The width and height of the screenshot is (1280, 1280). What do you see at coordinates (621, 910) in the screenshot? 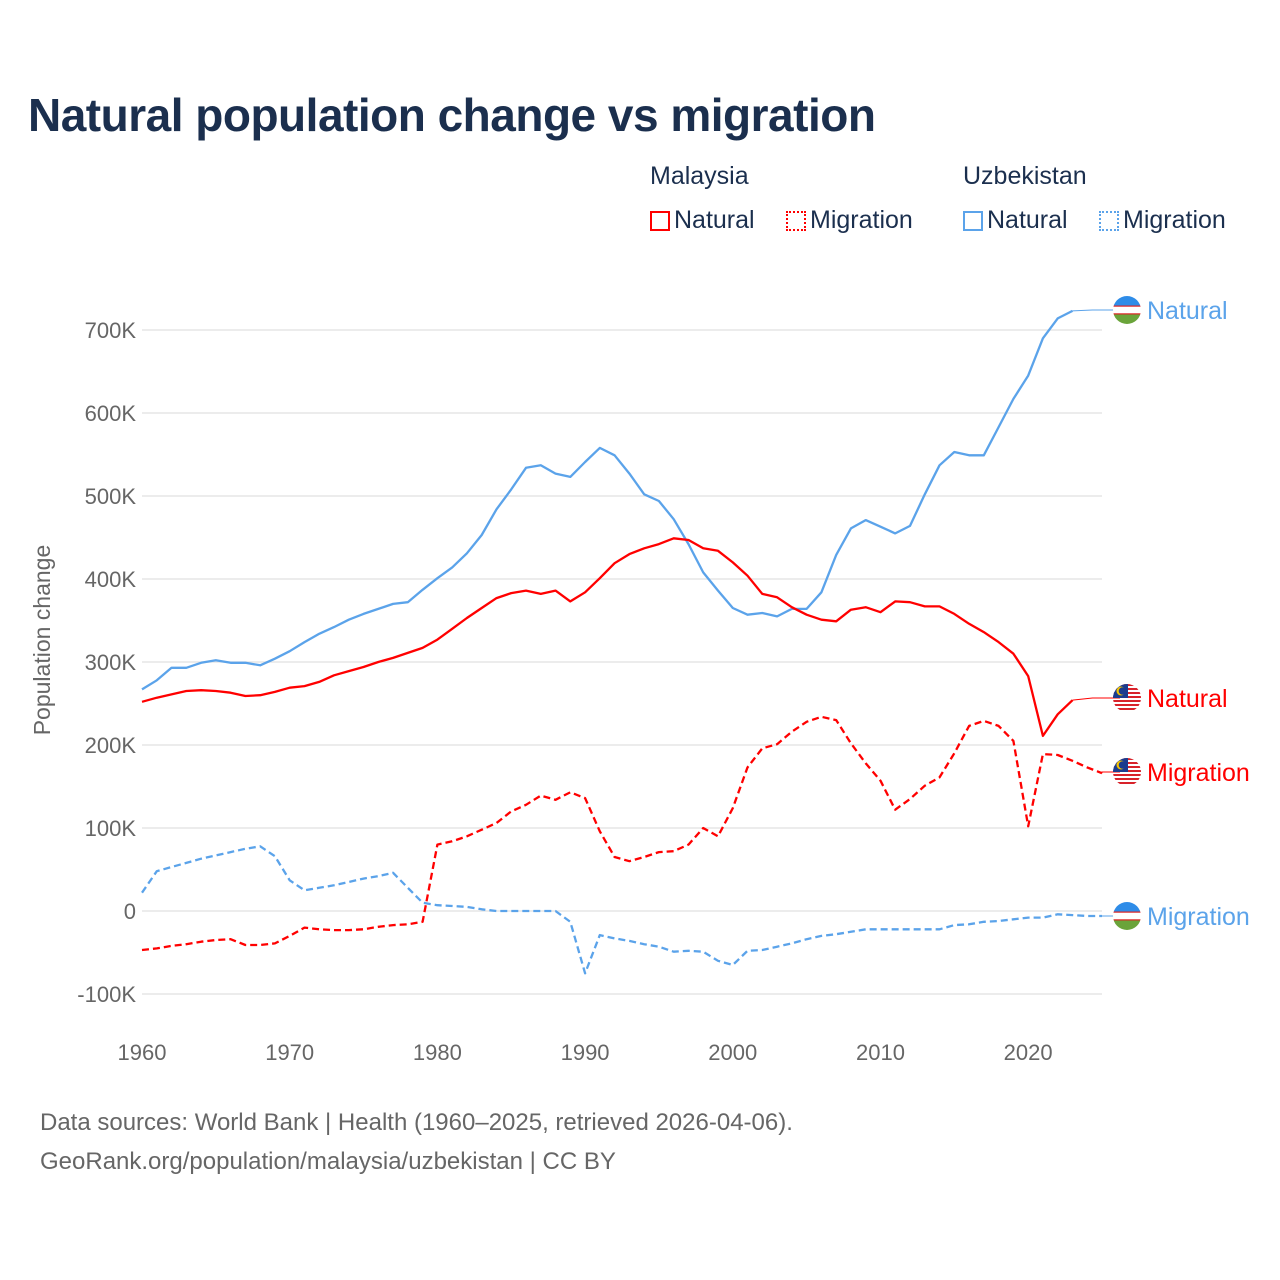
I see `series-line-uzbekistan-migration` at bounding box center [621, 910].